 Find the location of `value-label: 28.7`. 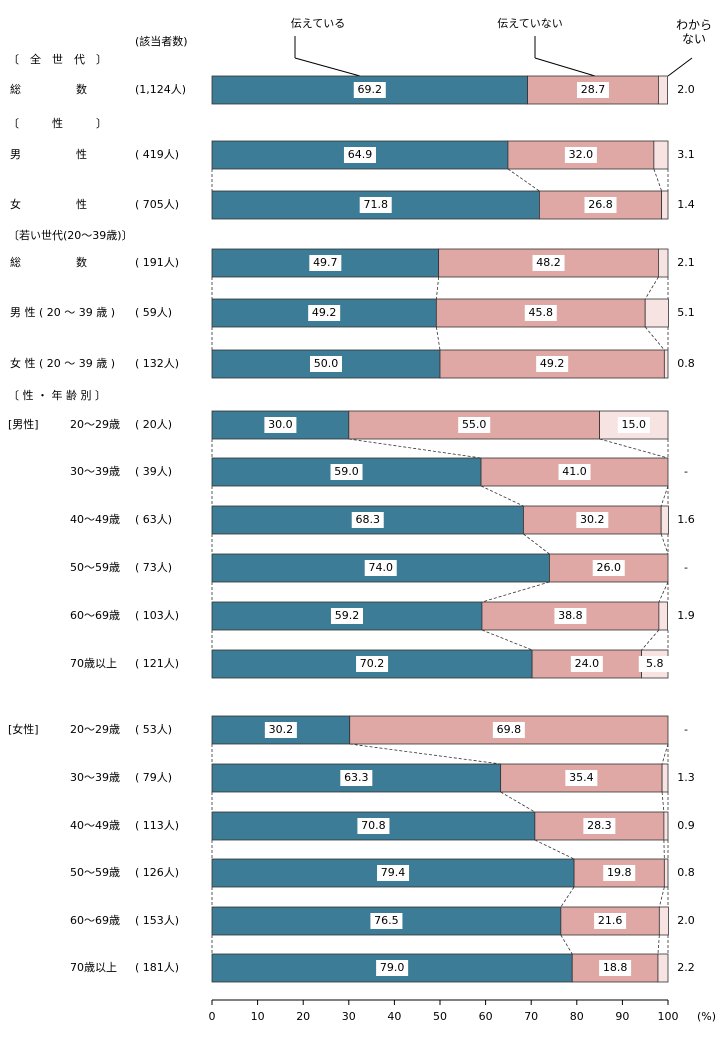

value-label: 28.7 is located at coordinates (593, 89).